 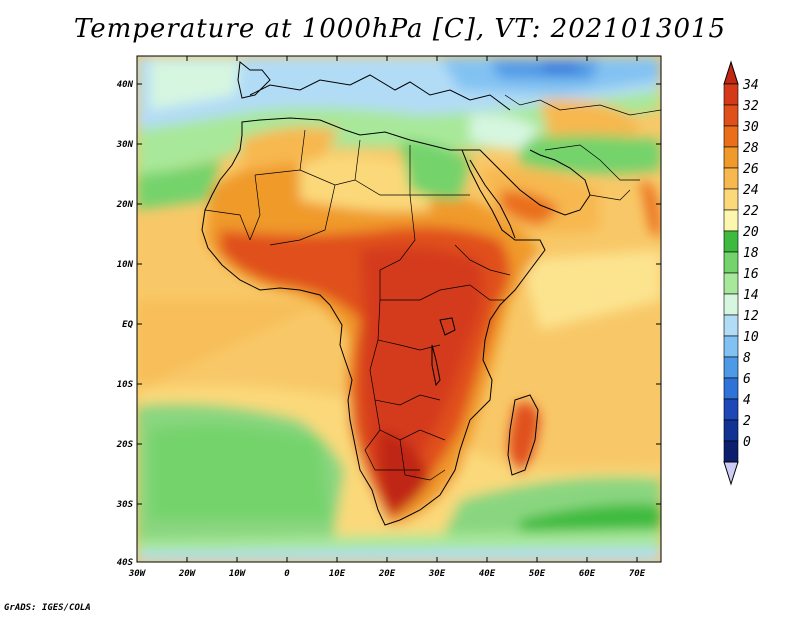 I want to click on lon-label: 30W, so click(x=137, y=574).